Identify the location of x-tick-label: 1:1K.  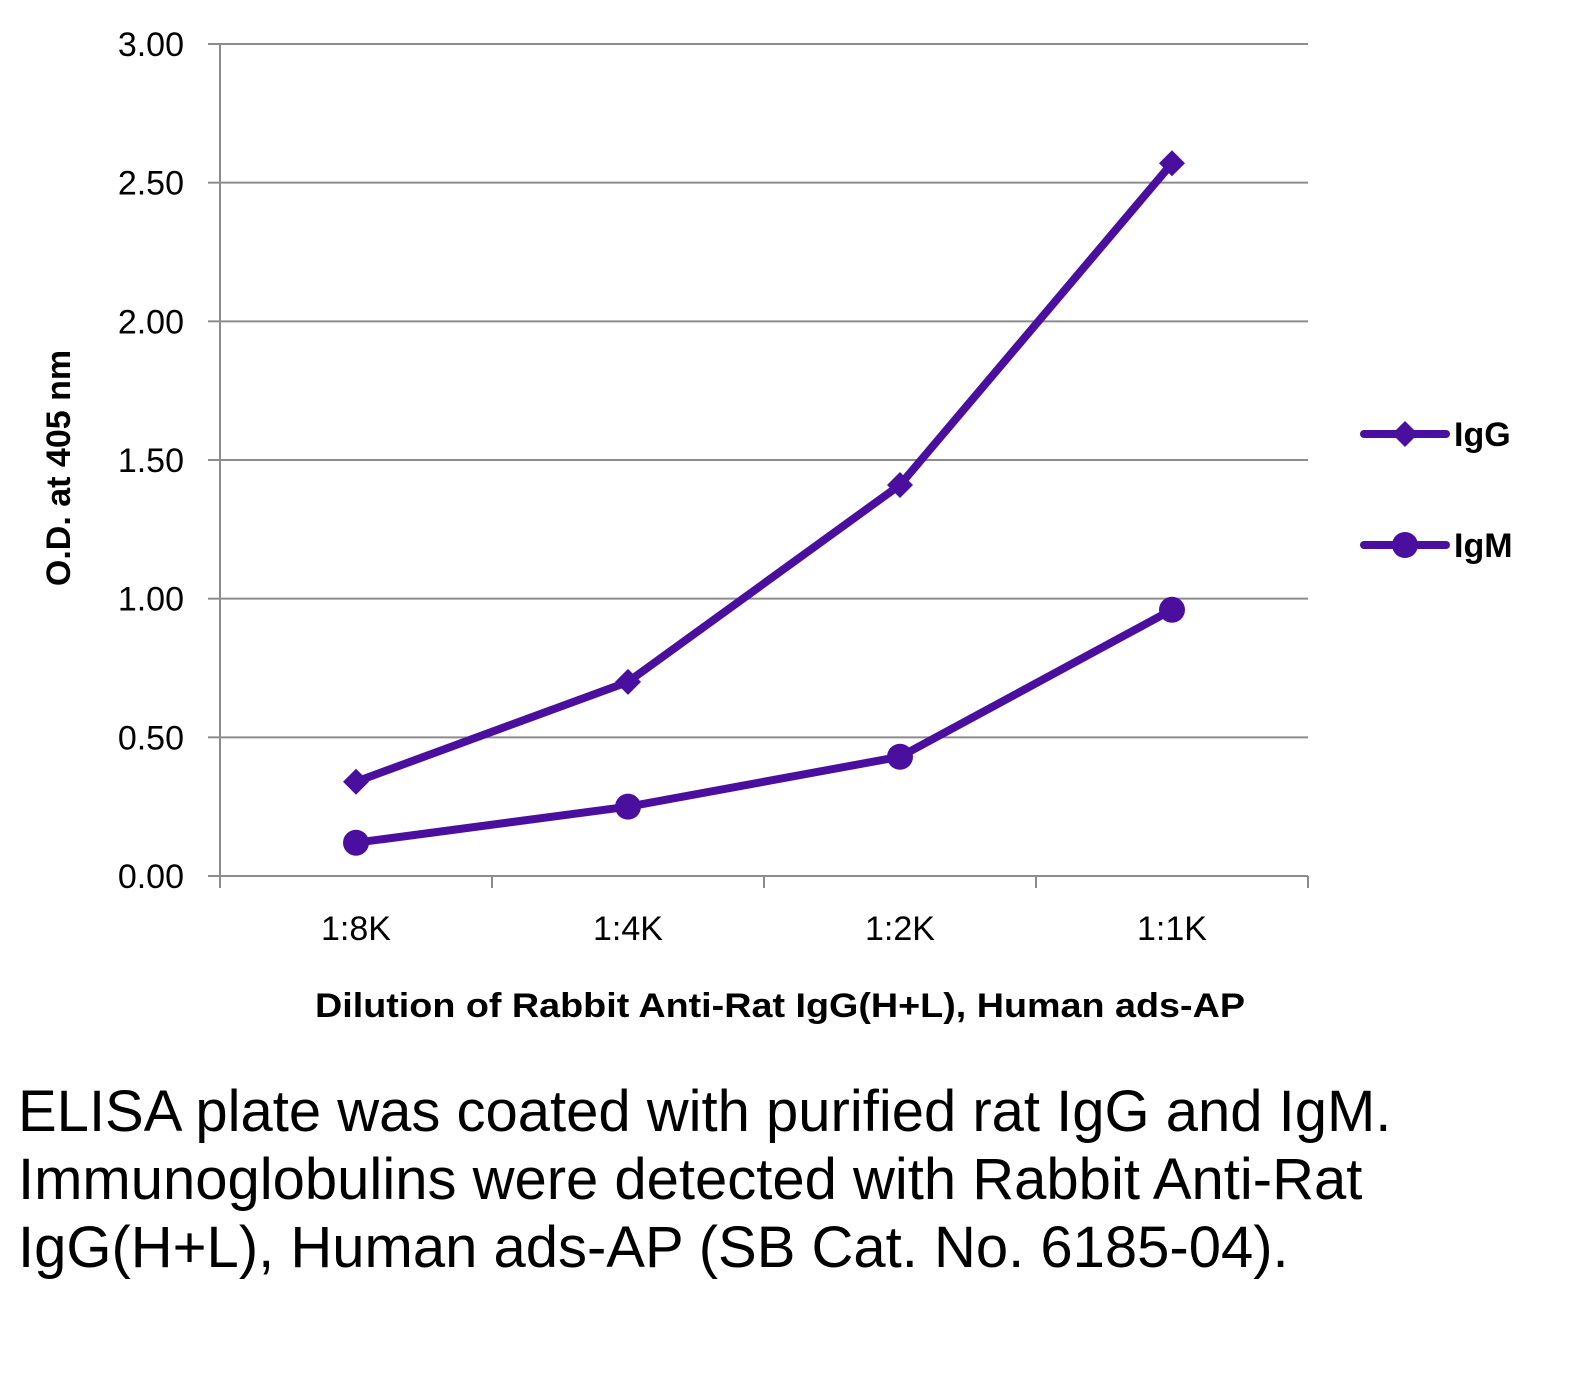
(1172, 929).